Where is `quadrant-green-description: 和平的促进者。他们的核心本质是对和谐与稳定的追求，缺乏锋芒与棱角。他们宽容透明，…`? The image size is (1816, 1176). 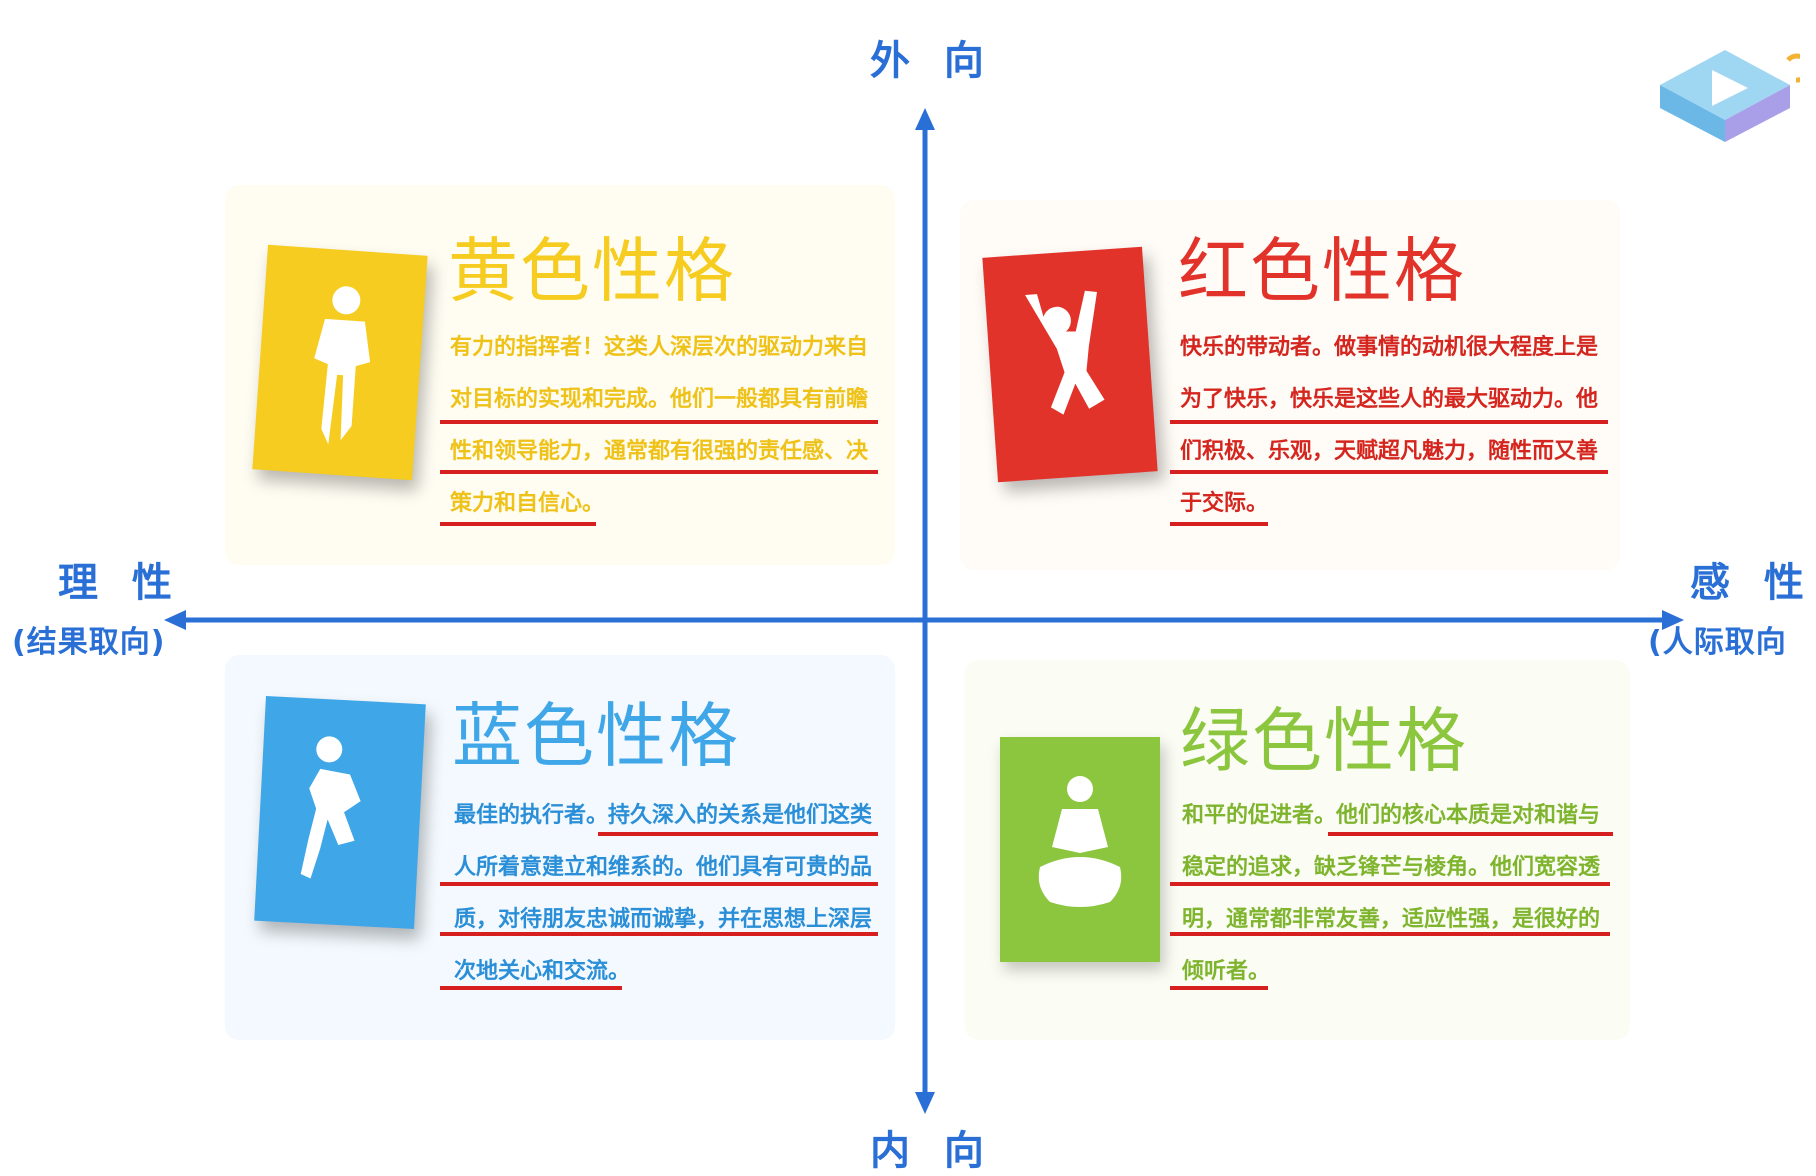 quadrant-green-description: 和平的促进者。他们的核心本质是对和谐与稳定的追求，缺乏锋芒与棱角。他们宽容透明，… is located at coordinates (1391, 893).